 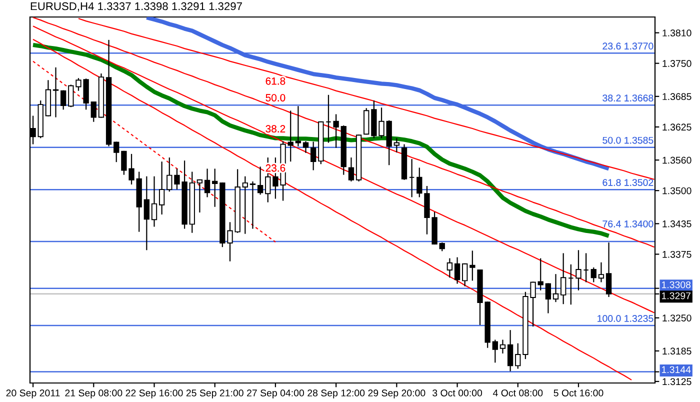 What do you see at coordinates (676, 284) in the screenshot?
I see `y-tick-label: 1.3308` at bounding box center [676, 284].